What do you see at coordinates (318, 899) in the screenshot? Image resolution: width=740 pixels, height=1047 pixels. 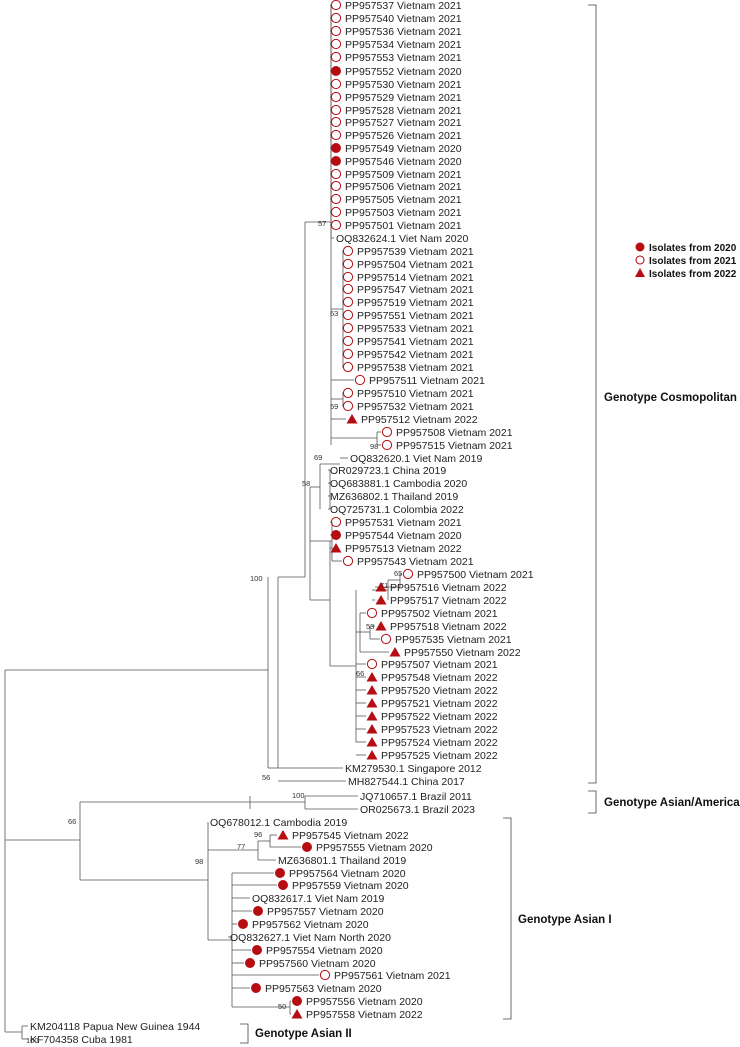 I see `leaf-label: OQ832617.1 Viet Nam 2019` at bounding box center [318, 899].